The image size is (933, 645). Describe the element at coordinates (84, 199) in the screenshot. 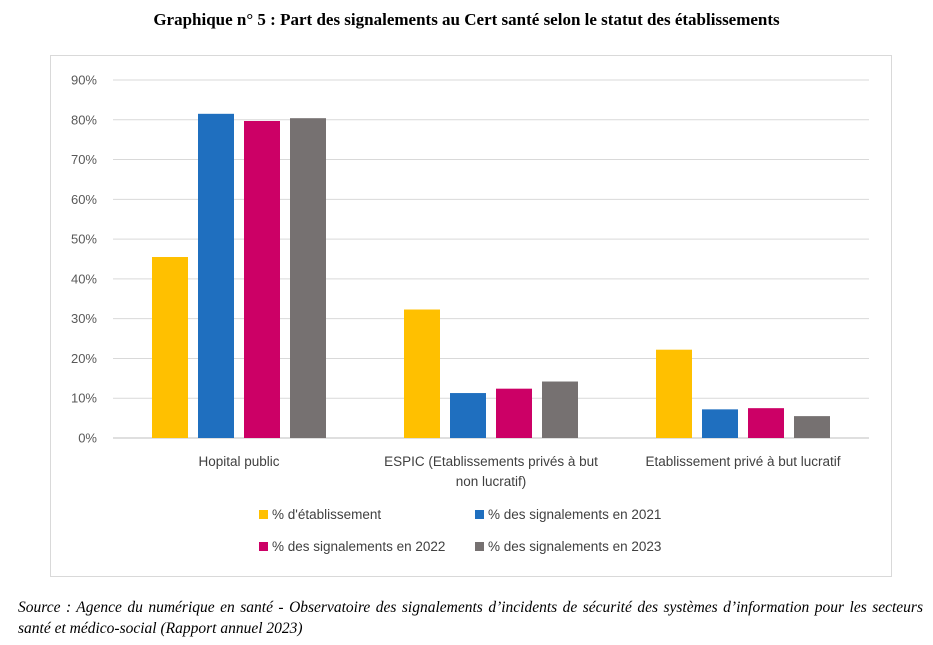

I see `y-tick-label: 60%` at that location.